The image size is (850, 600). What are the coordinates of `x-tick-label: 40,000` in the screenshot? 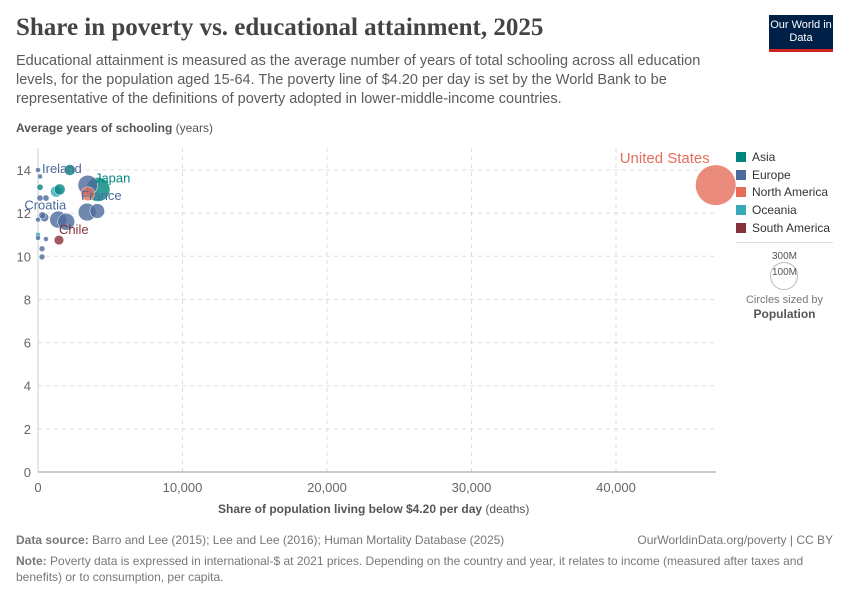 It's located at (616, 487).